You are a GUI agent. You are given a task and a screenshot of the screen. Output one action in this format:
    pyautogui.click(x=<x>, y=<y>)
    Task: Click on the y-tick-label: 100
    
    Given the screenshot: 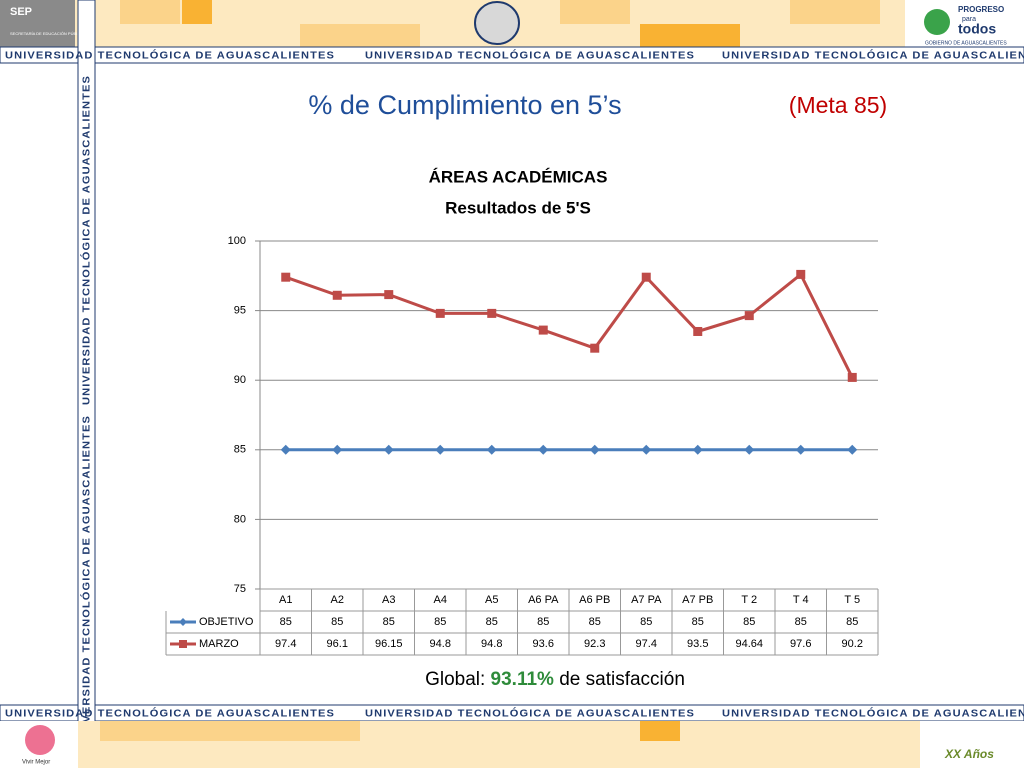 What is the action you would take?
    pyautogui.click(x=237, y=241)
    